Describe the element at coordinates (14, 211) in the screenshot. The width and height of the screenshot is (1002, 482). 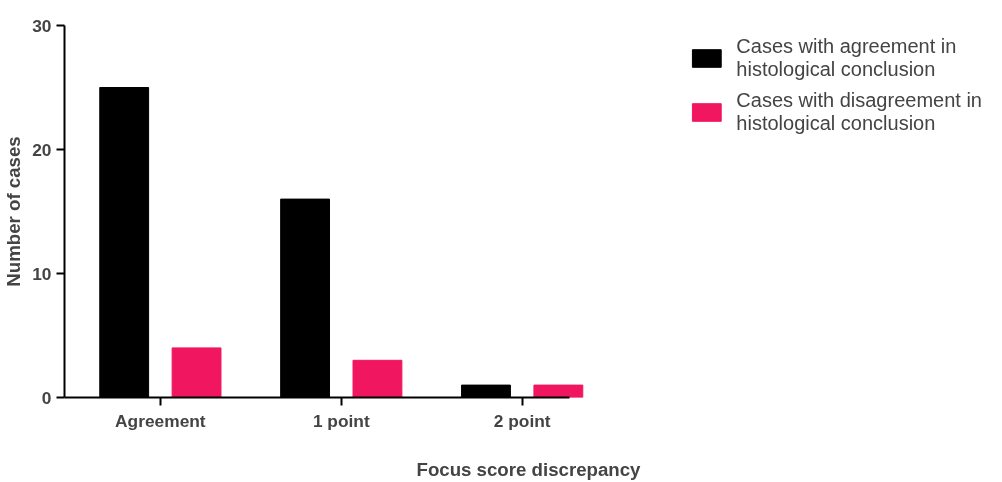
I see `y-axis-title: Number of cases` at that location.